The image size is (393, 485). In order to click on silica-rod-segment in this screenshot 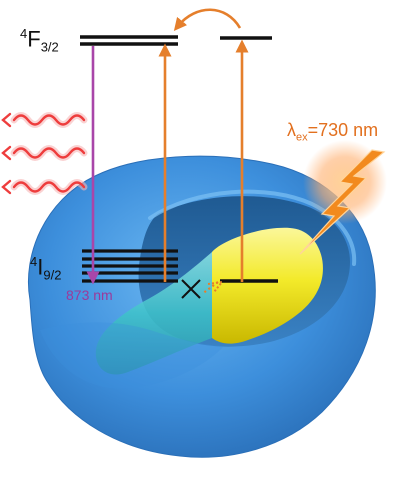, I will do `click(153, 313)`.